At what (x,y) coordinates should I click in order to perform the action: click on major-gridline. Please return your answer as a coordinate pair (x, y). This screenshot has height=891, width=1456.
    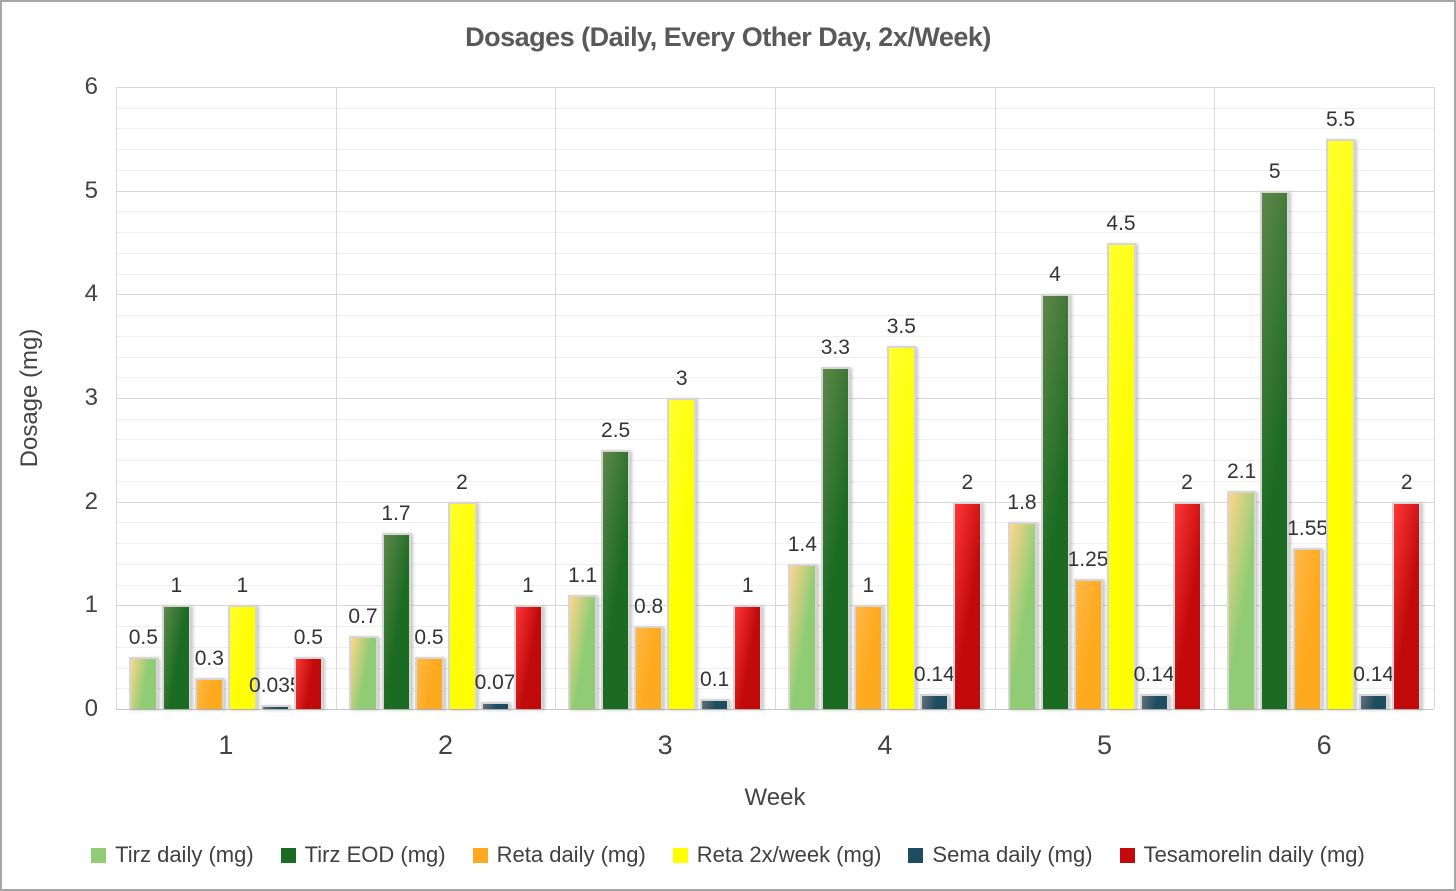
    Looking at the image, I should click on (775, 709).